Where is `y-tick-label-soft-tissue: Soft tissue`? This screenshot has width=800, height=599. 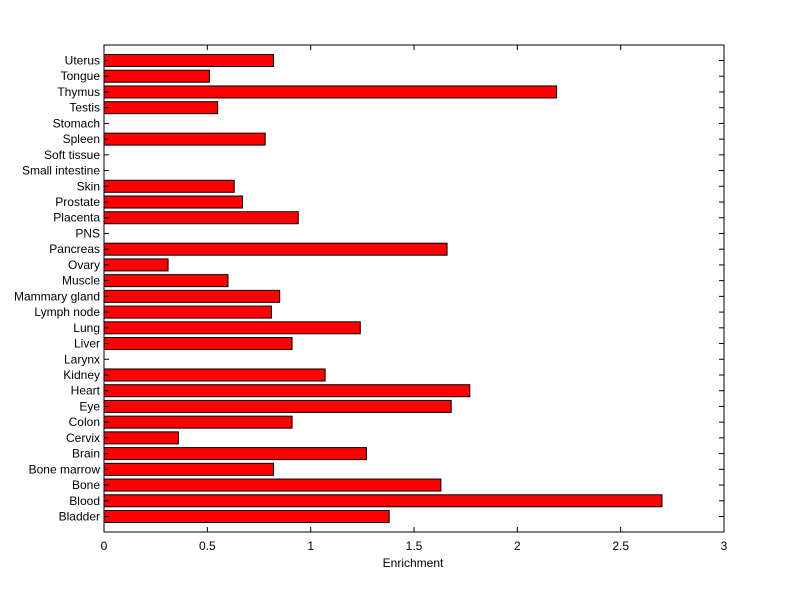
y-tick-label-soft-tissue: Soft tissue is located at coordinates (72, 155).